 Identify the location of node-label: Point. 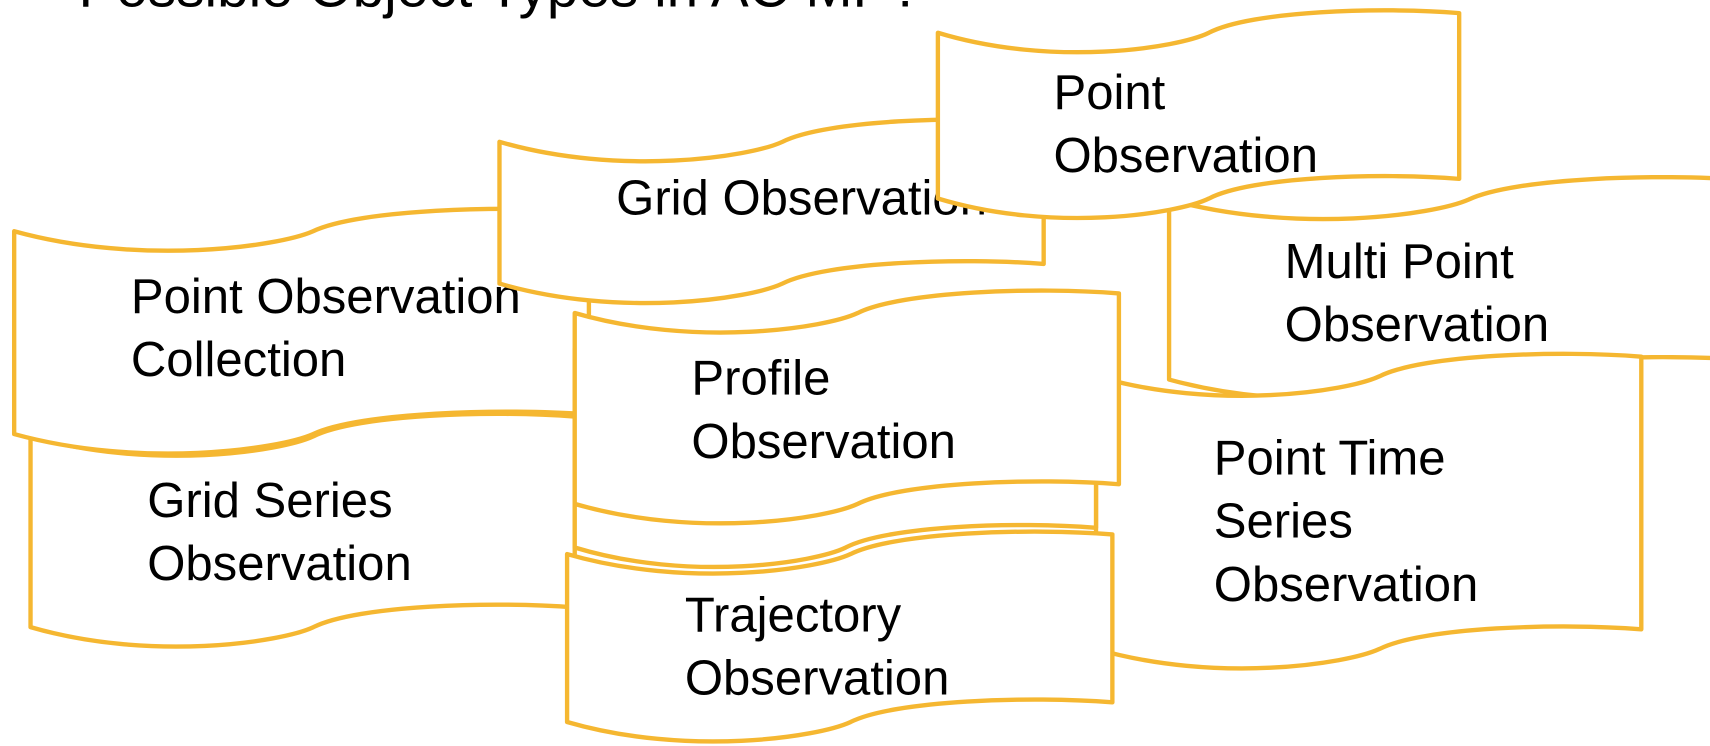
(1109, 93).